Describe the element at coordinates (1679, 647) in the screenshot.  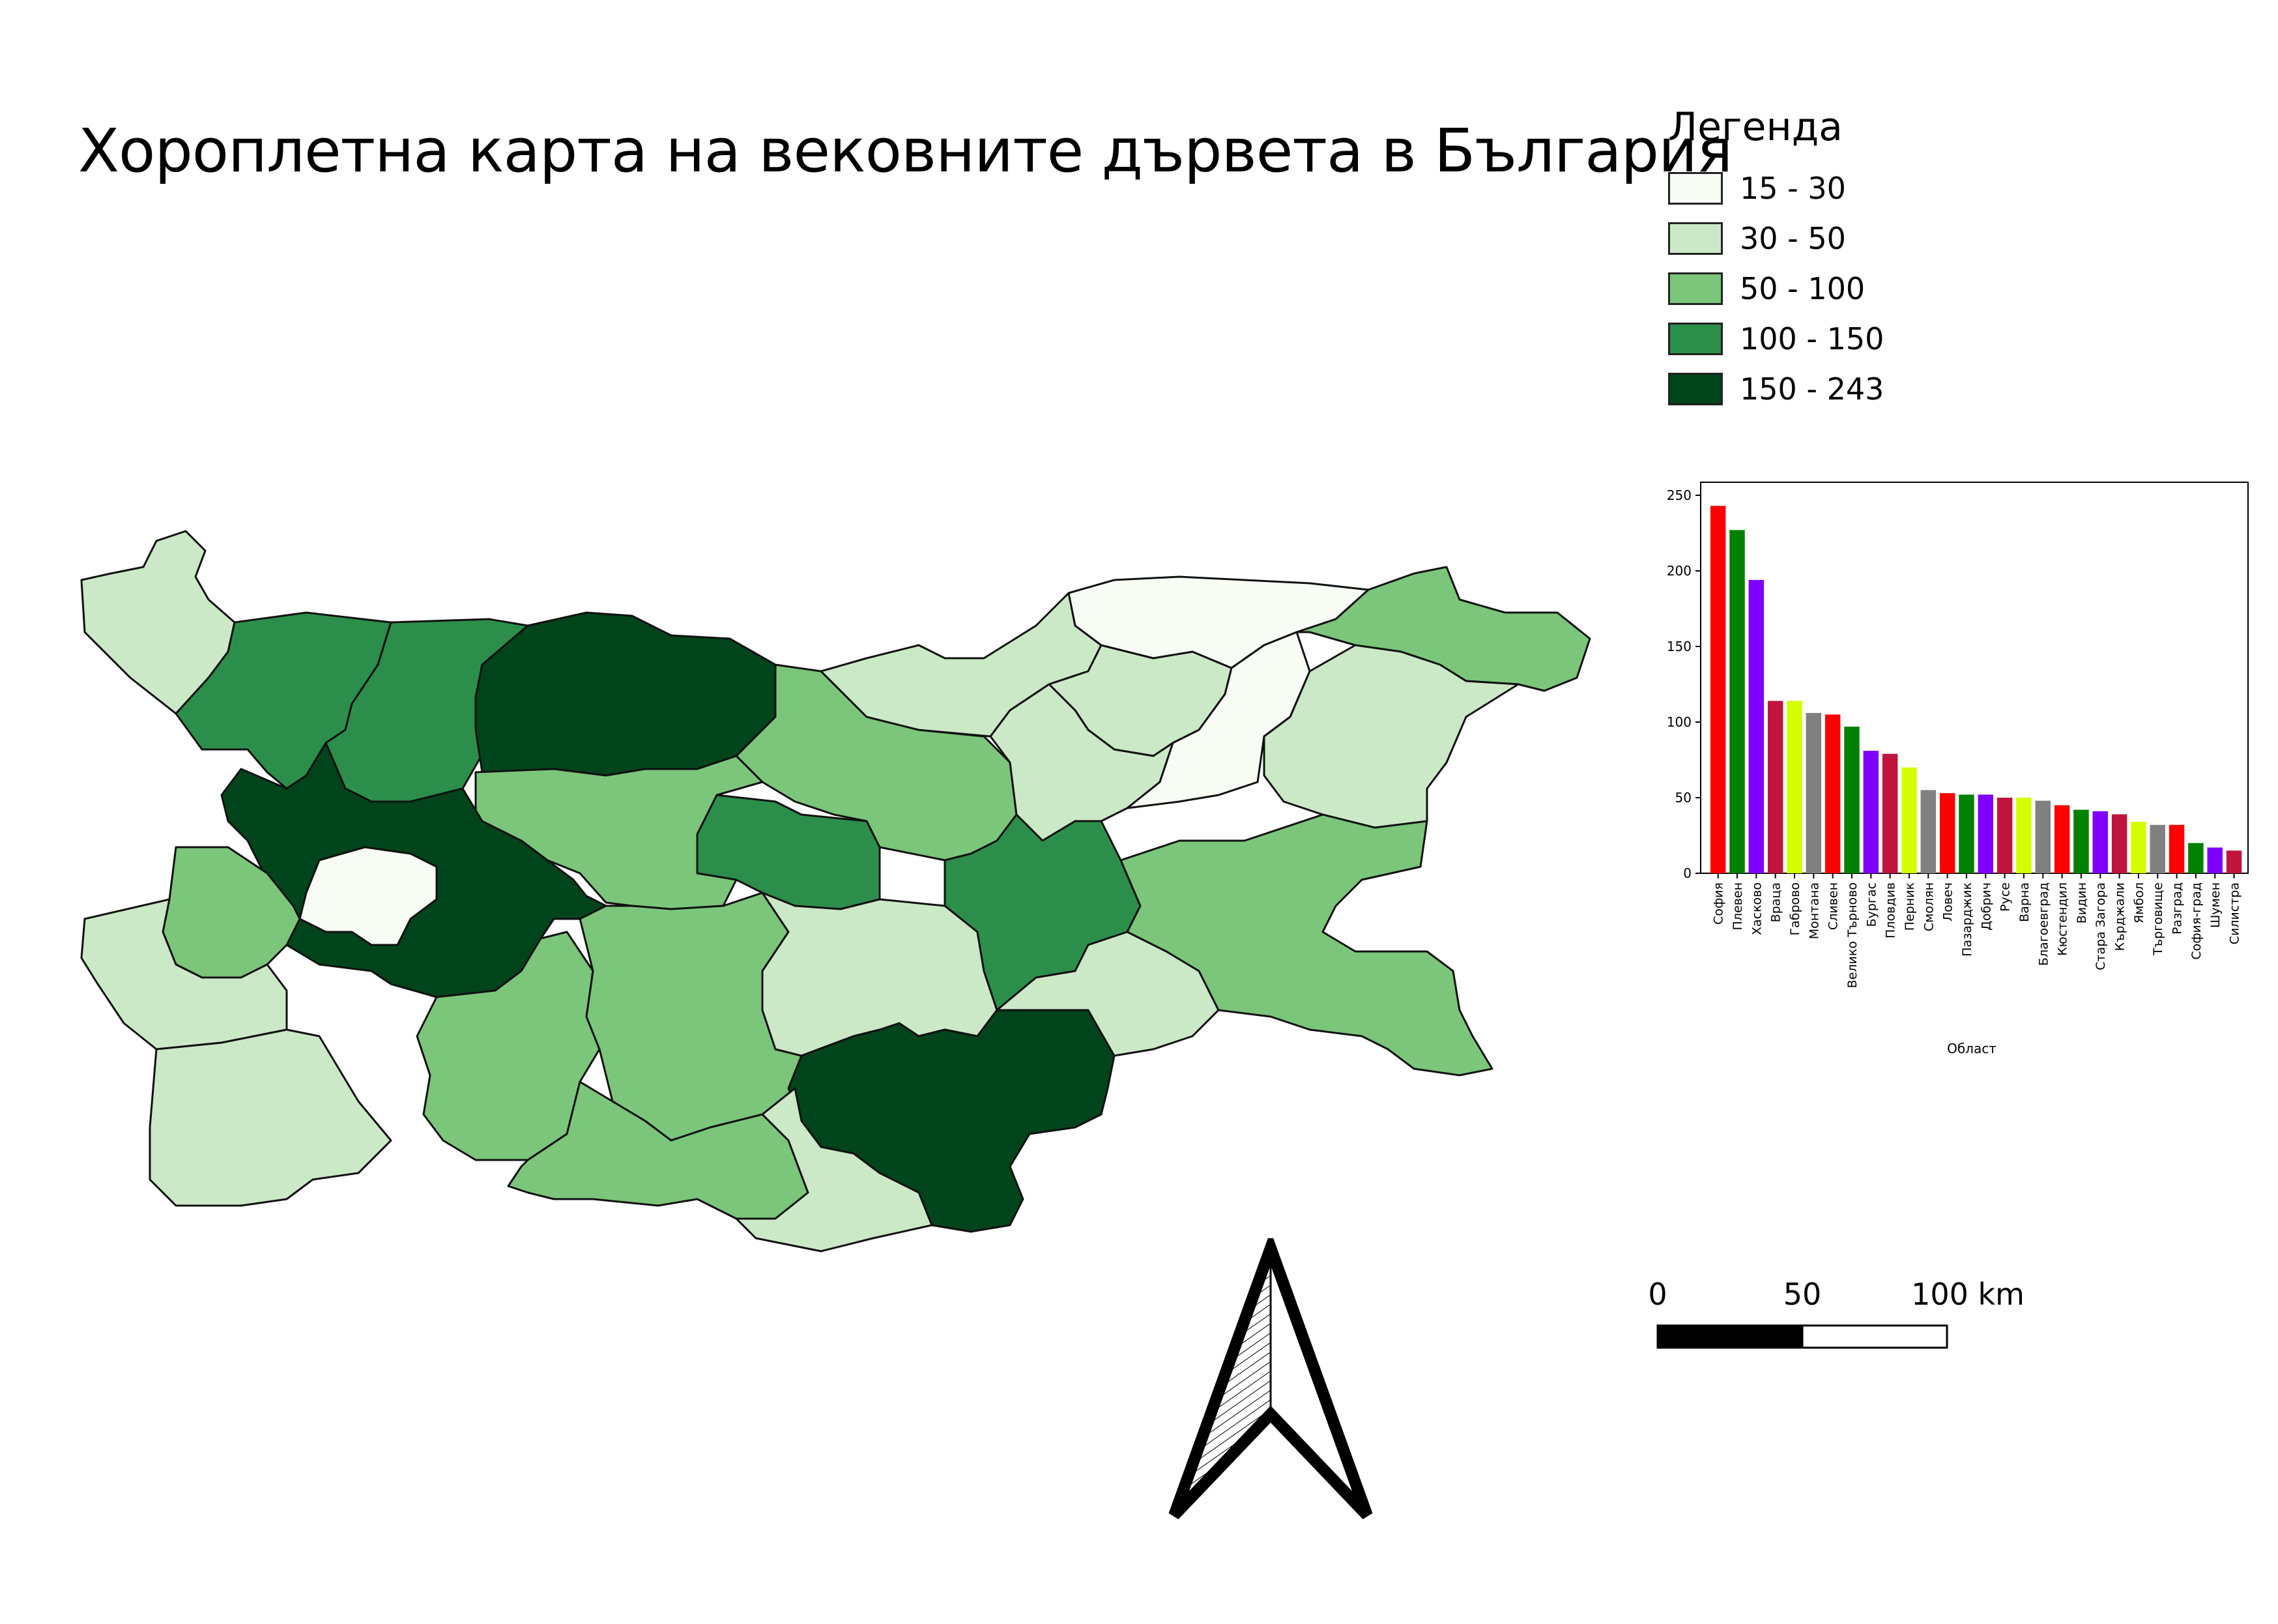
I see `y-tick-label: 150` at that location.